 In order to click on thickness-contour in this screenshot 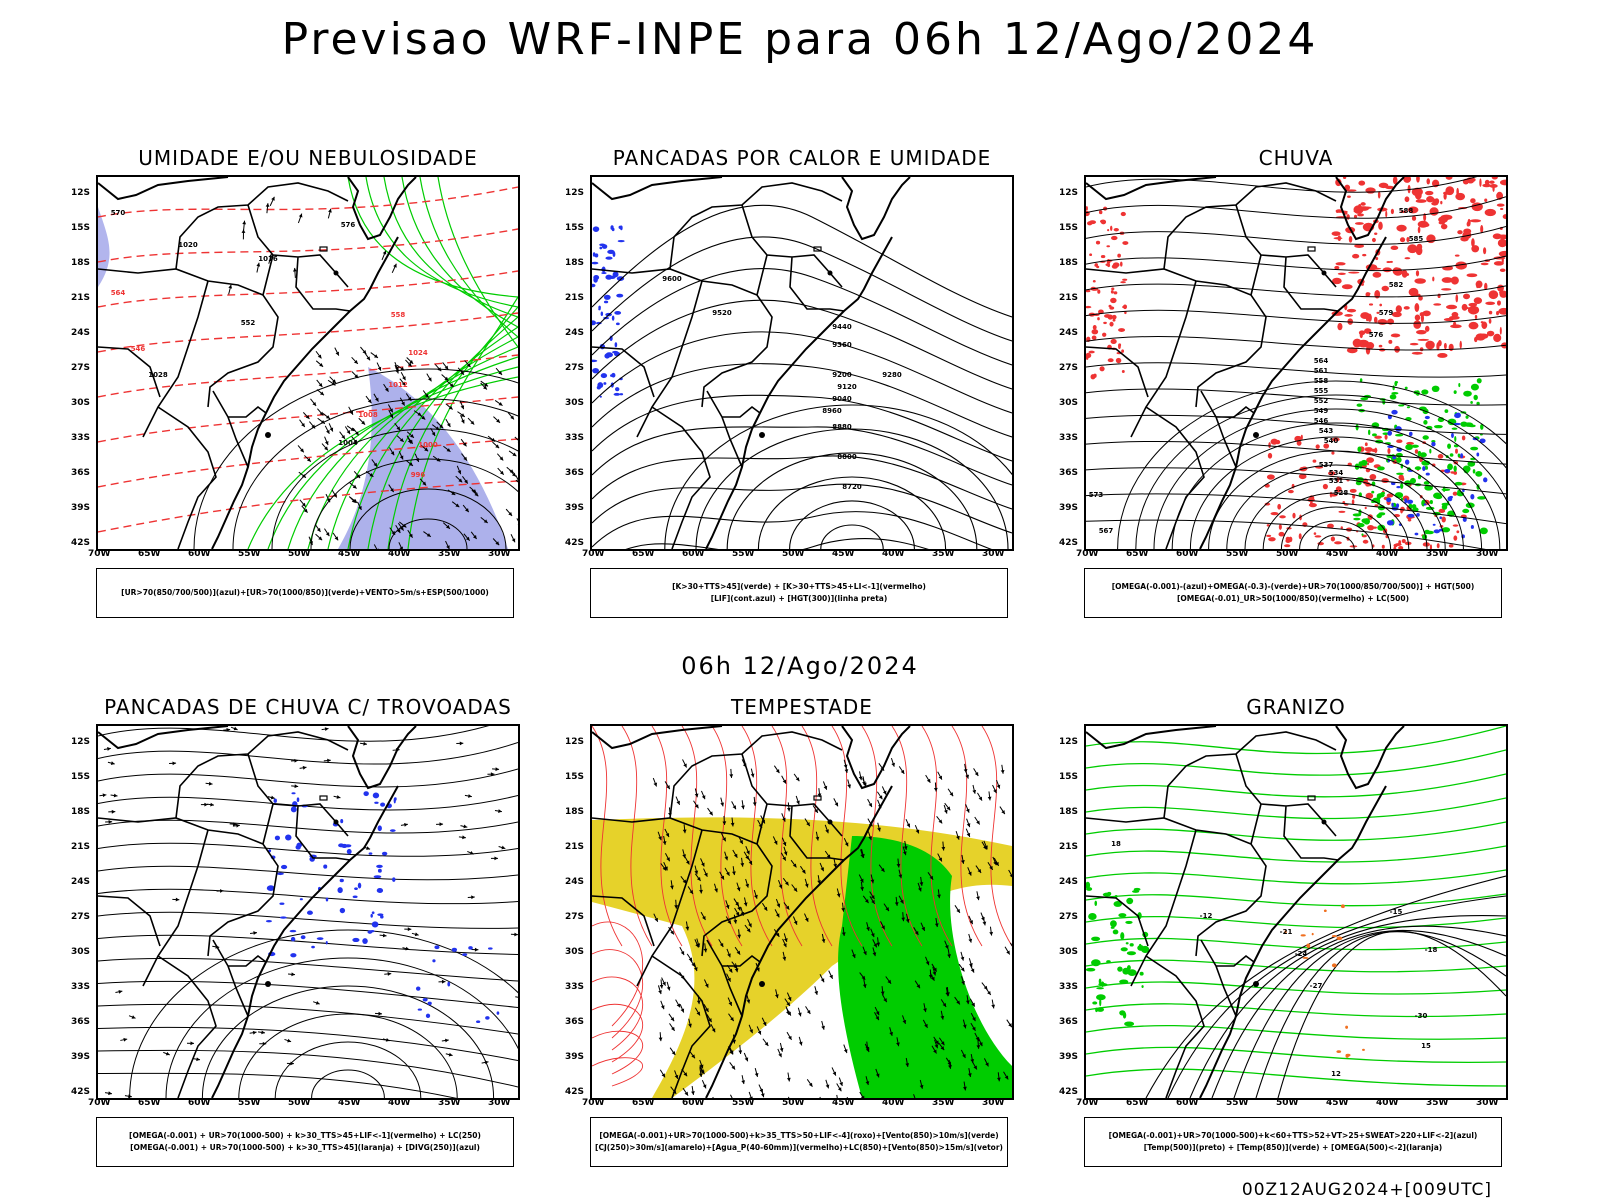, I will do `click(308, 506)`.